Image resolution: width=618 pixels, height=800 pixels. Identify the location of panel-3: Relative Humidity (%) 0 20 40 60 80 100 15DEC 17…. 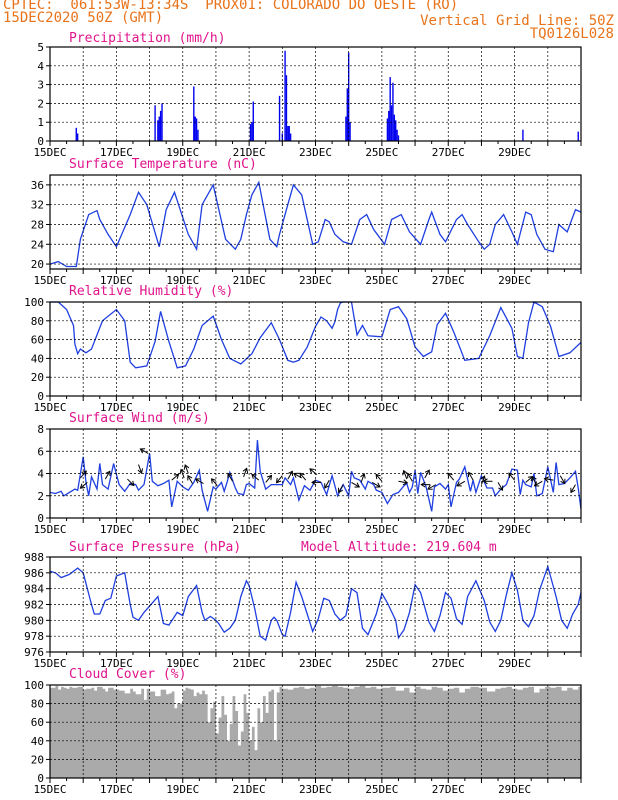
(303, 349).